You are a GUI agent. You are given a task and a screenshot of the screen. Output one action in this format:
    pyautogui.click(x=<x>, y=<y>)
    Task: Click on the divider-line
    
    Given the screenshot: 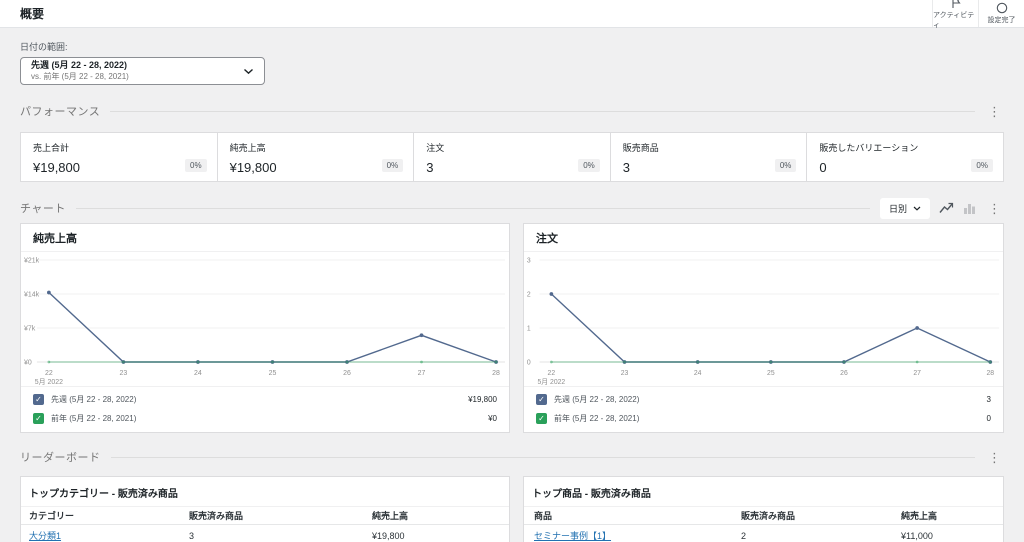 What is the action you would take?
    pyautogui.click(x=542, y=457)
    